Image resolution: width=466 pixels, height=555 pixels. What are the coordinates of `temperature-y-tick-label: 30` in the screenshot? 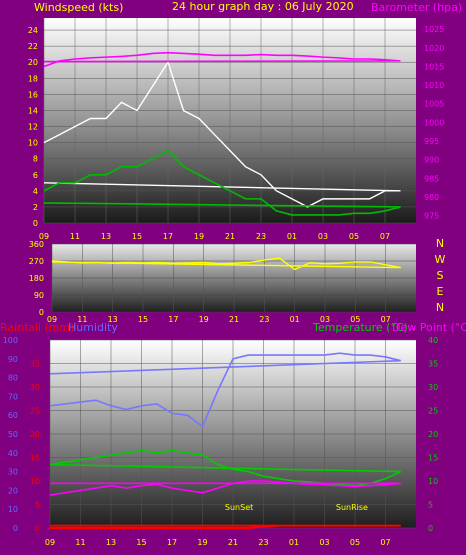 It's located at (433, 387).